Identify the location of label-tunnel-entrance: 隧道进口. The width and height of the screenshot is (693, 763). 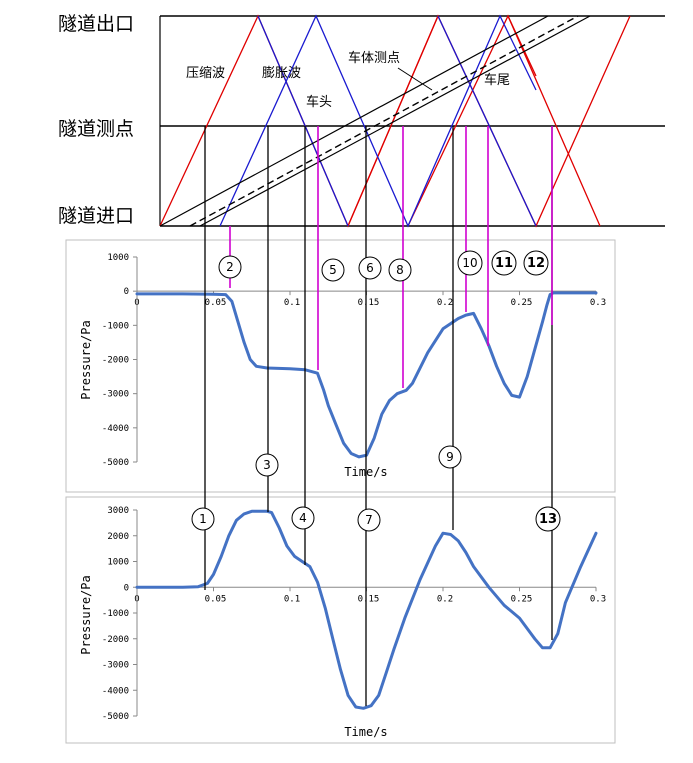
(96, 216).